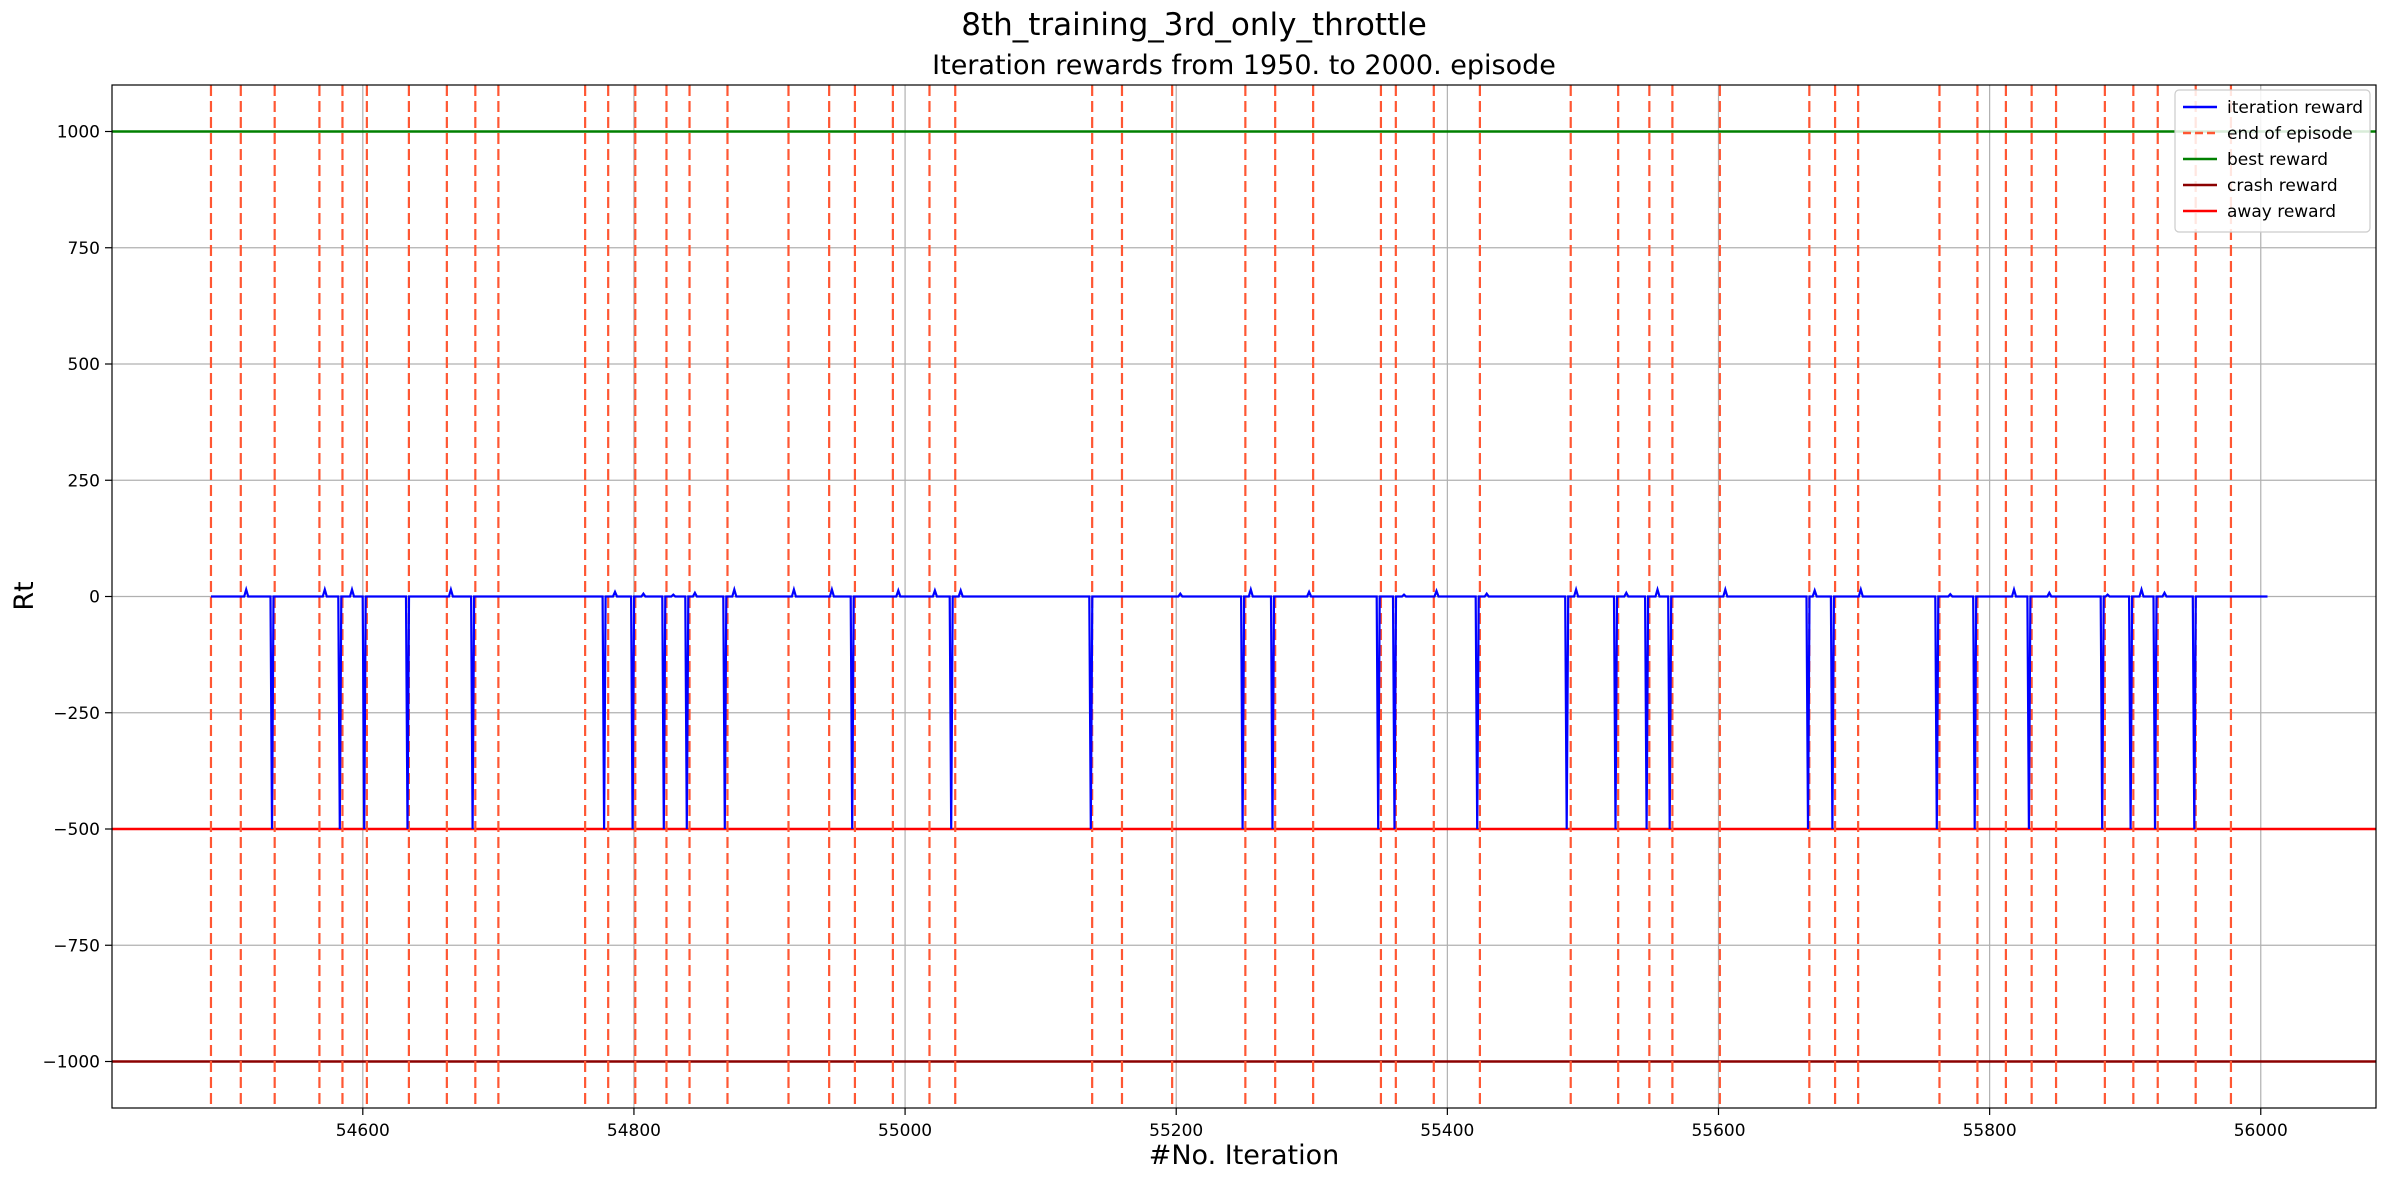 The height and width of the screenshot is (1182, 2388). Describe the element at coordinates (2290, 134) in the screenshot. I see `legend-entry: end of episode` at that location.